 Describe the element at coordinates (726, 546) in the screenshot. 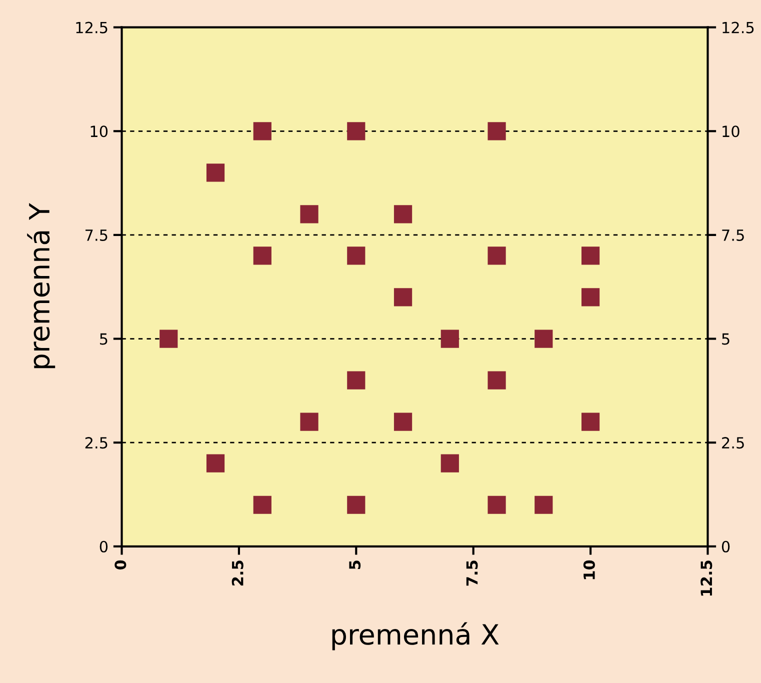

I see `y2-tick-label: 0` at that location.